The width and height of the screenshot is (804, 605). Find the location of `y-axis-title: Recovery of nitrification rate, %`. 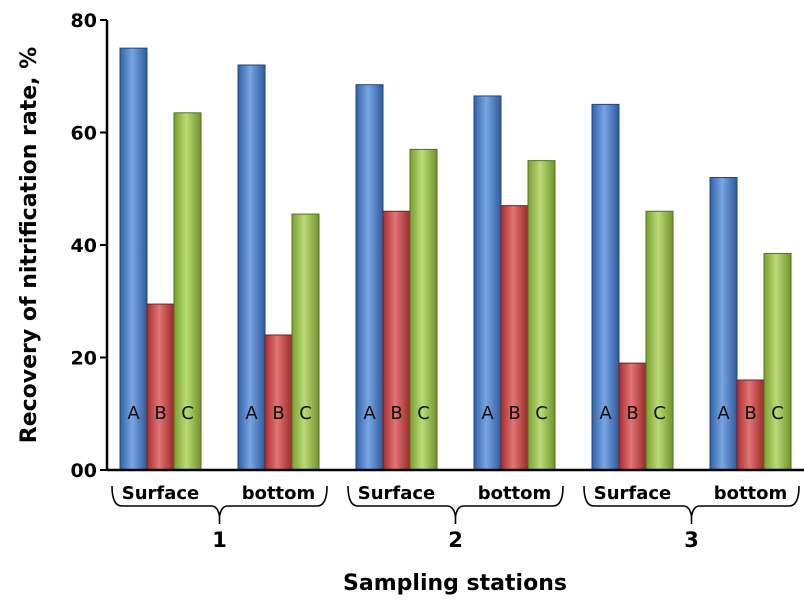

y-axis-title: Recovery of nitrification rate, % is located at coordinates (29, 245).